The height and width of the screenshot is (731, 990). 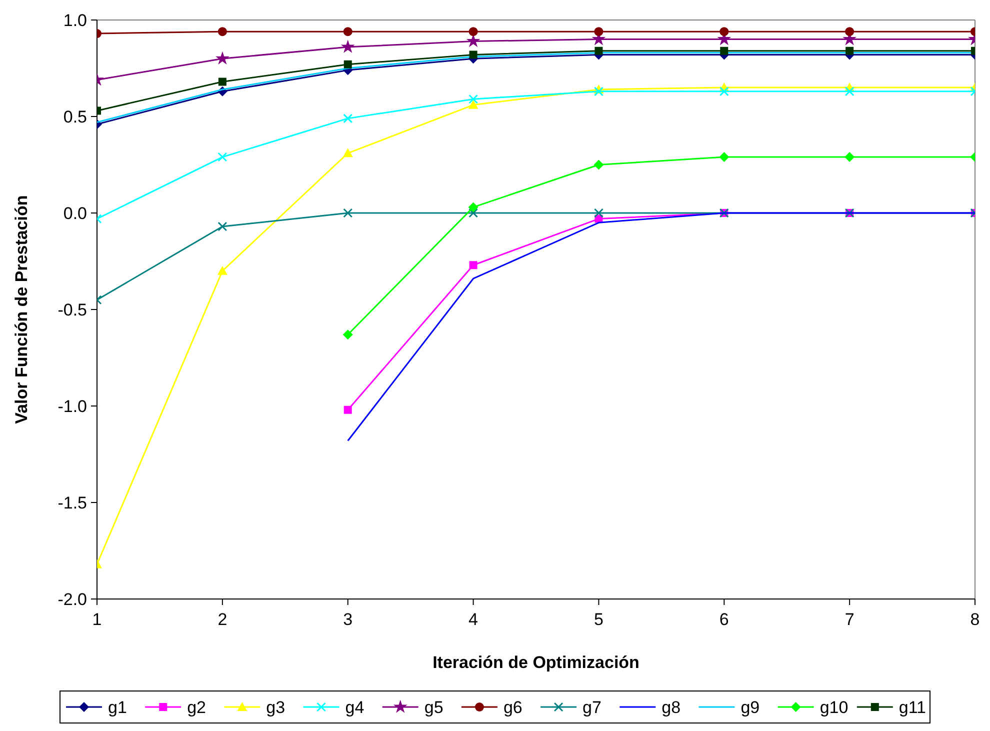 What do you see at coordinates (536, 662) in the screenshot?
I see `x-axis-title: Iteración de Optimización` at bounding box center [536, 662].